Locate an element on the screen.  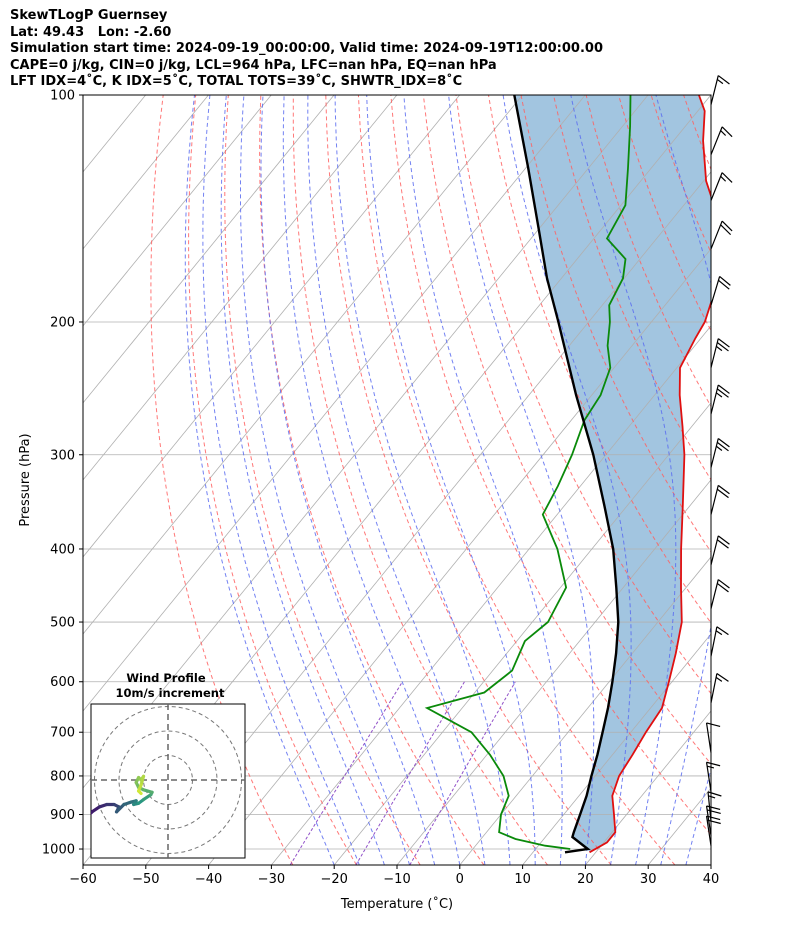
x-tick-label: 0 is located at coordinates (460, 879).